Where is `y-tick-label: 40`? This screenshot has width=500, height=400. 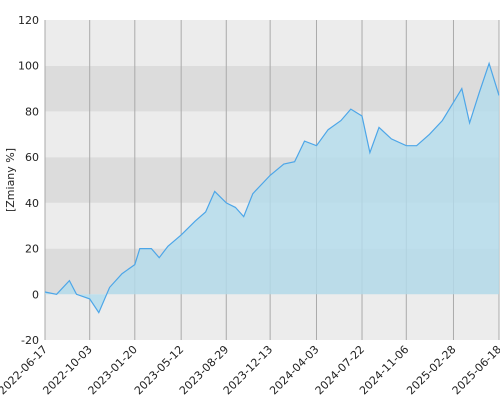
y-tick-label: 40 is located at coordinates (32, 203).